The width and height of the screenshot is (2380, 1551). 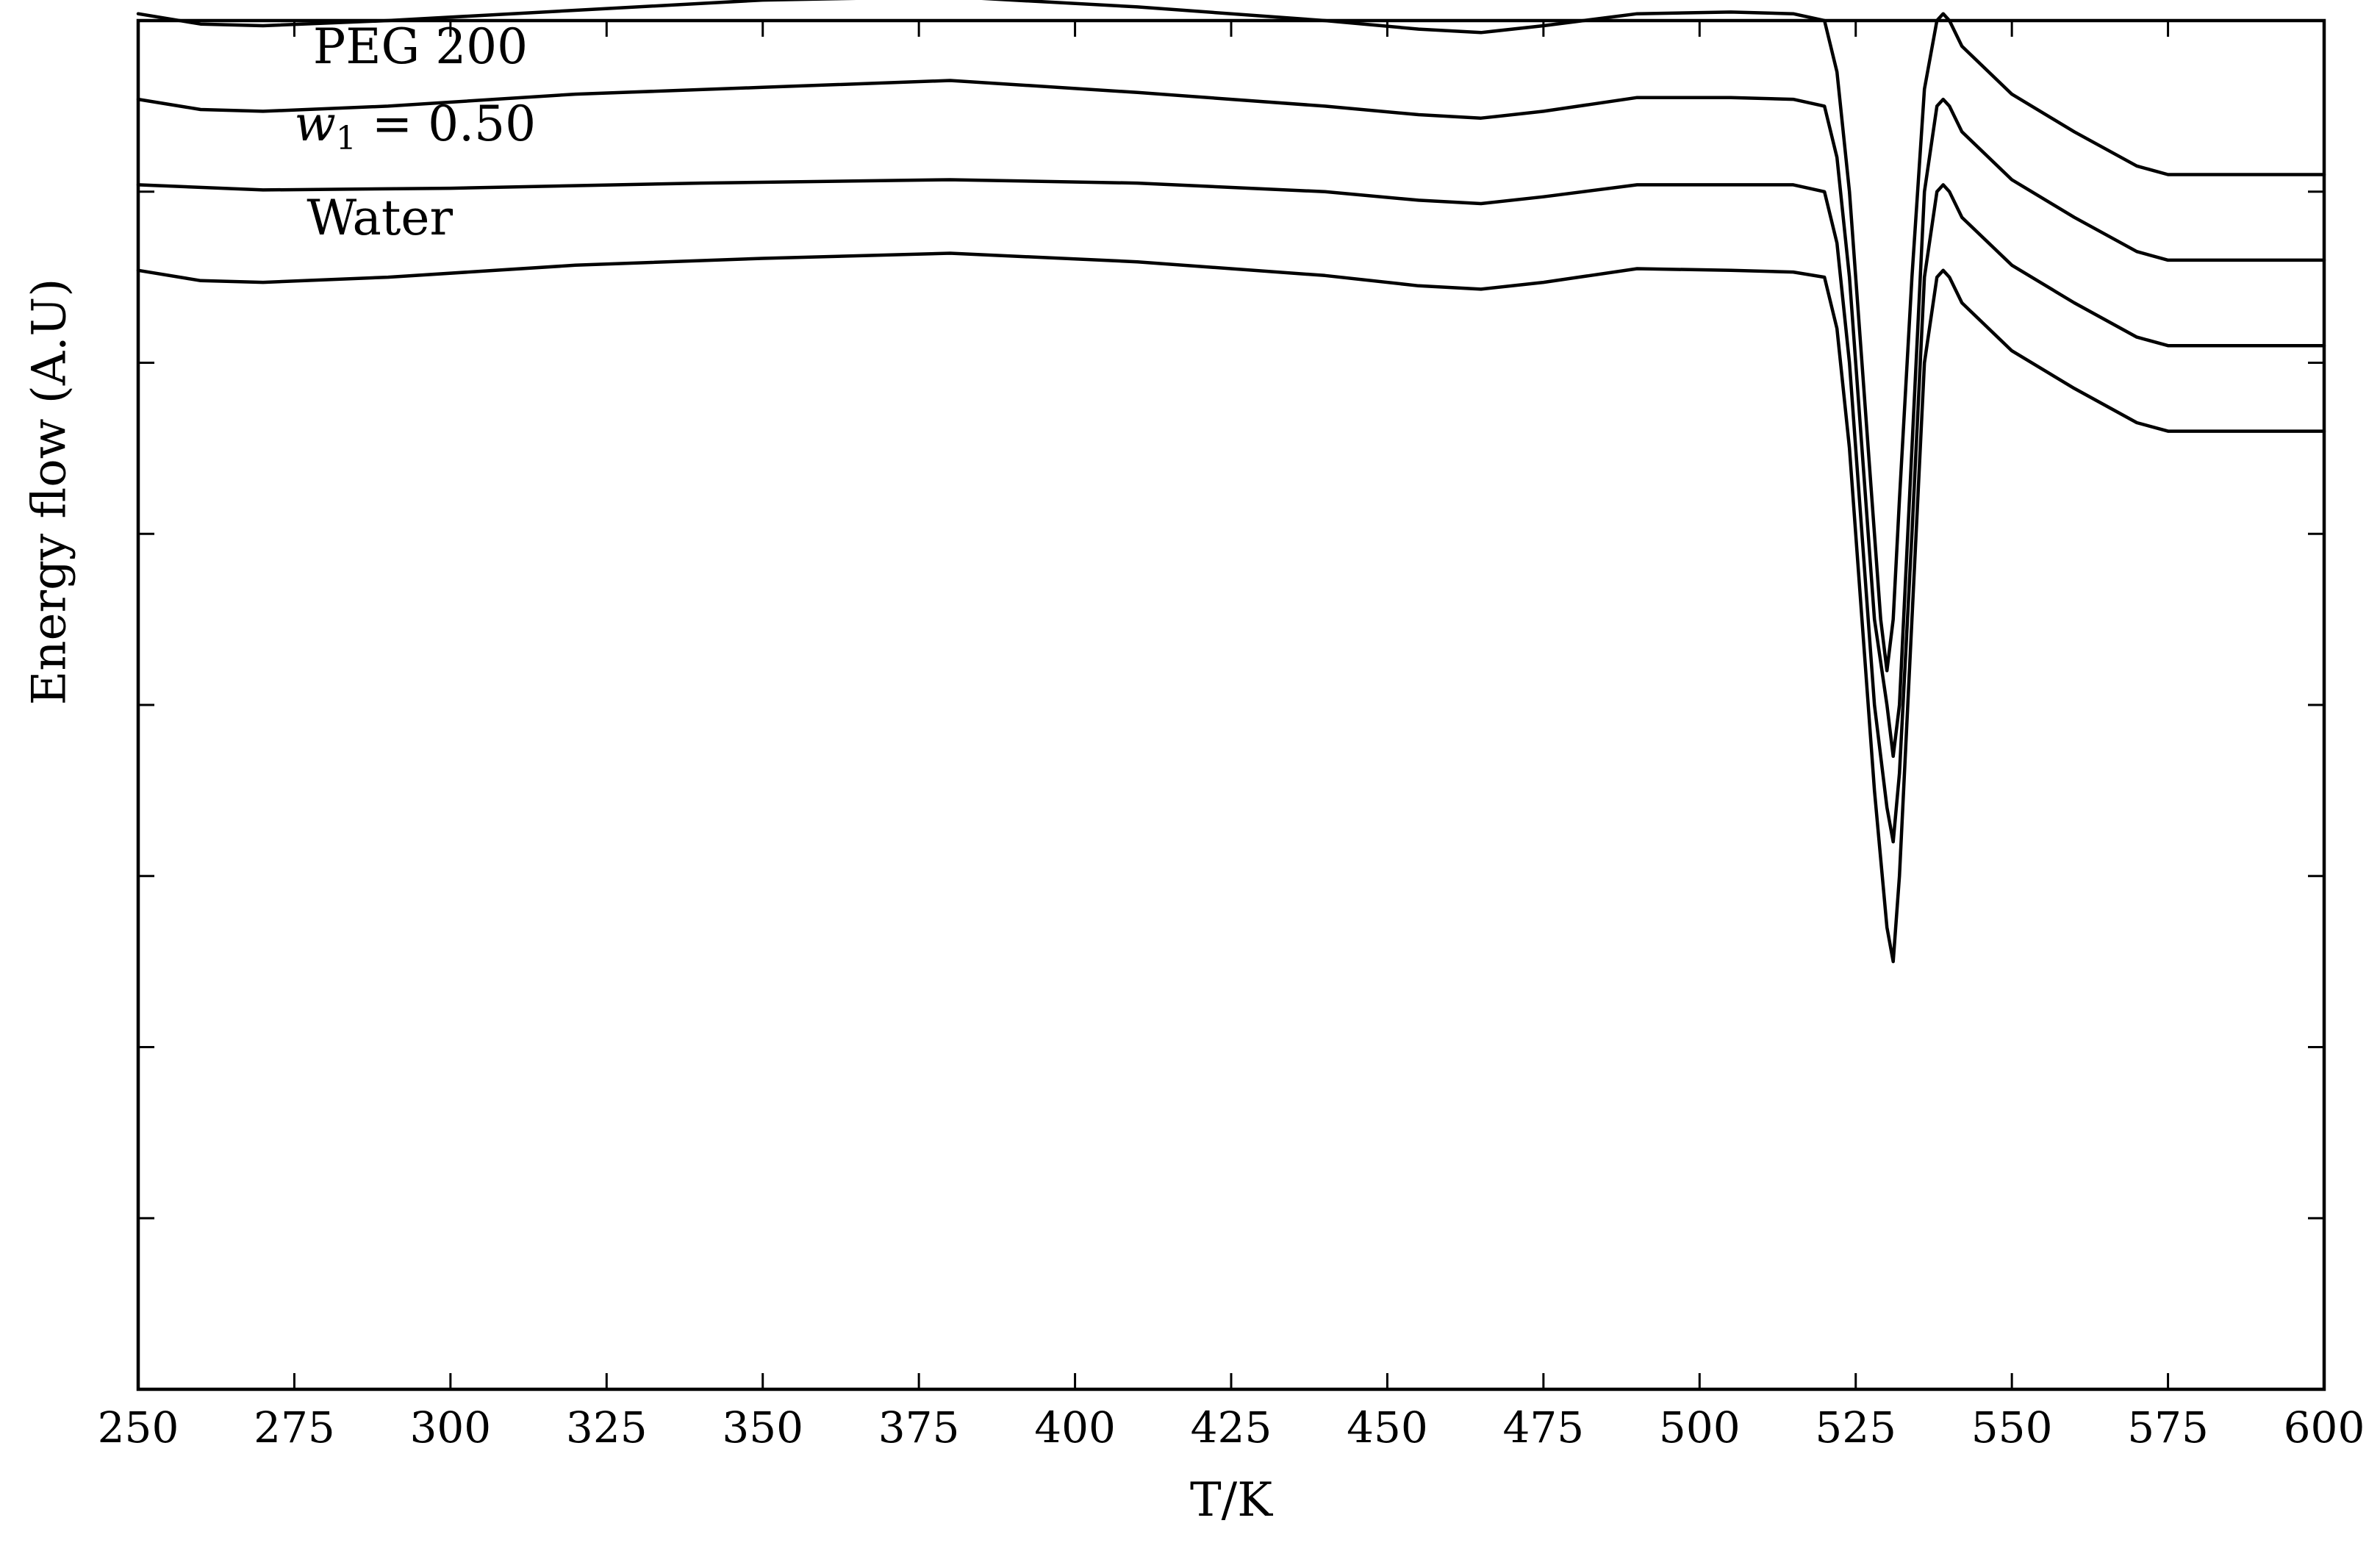 I want to click on x-tick-label-450: 450, so click(x=1387, y=1428).